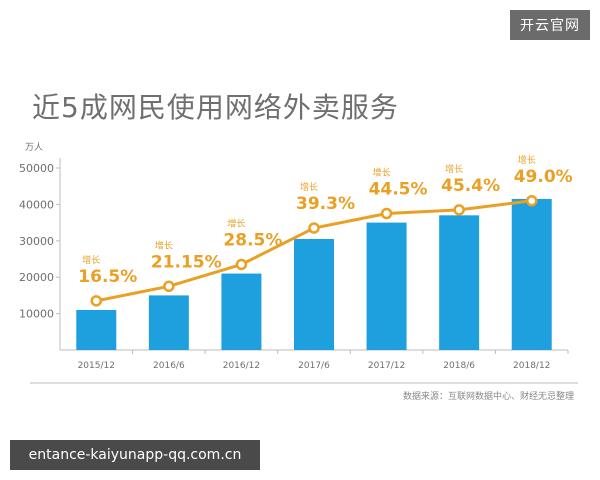 The height and width of the screenshot is (480, 600). I want to click on growth-value-label: 44.5%, so click(398, 190).